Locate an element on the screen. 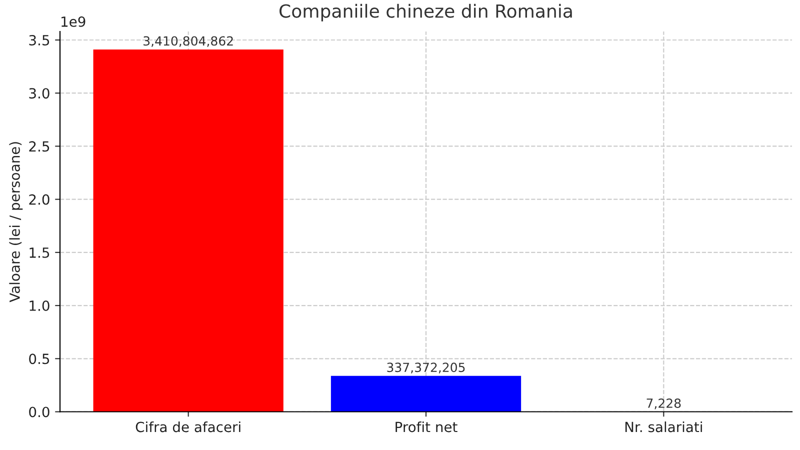  chart-title: Companiile chineze din Romania is located at coordinates (426, 13).